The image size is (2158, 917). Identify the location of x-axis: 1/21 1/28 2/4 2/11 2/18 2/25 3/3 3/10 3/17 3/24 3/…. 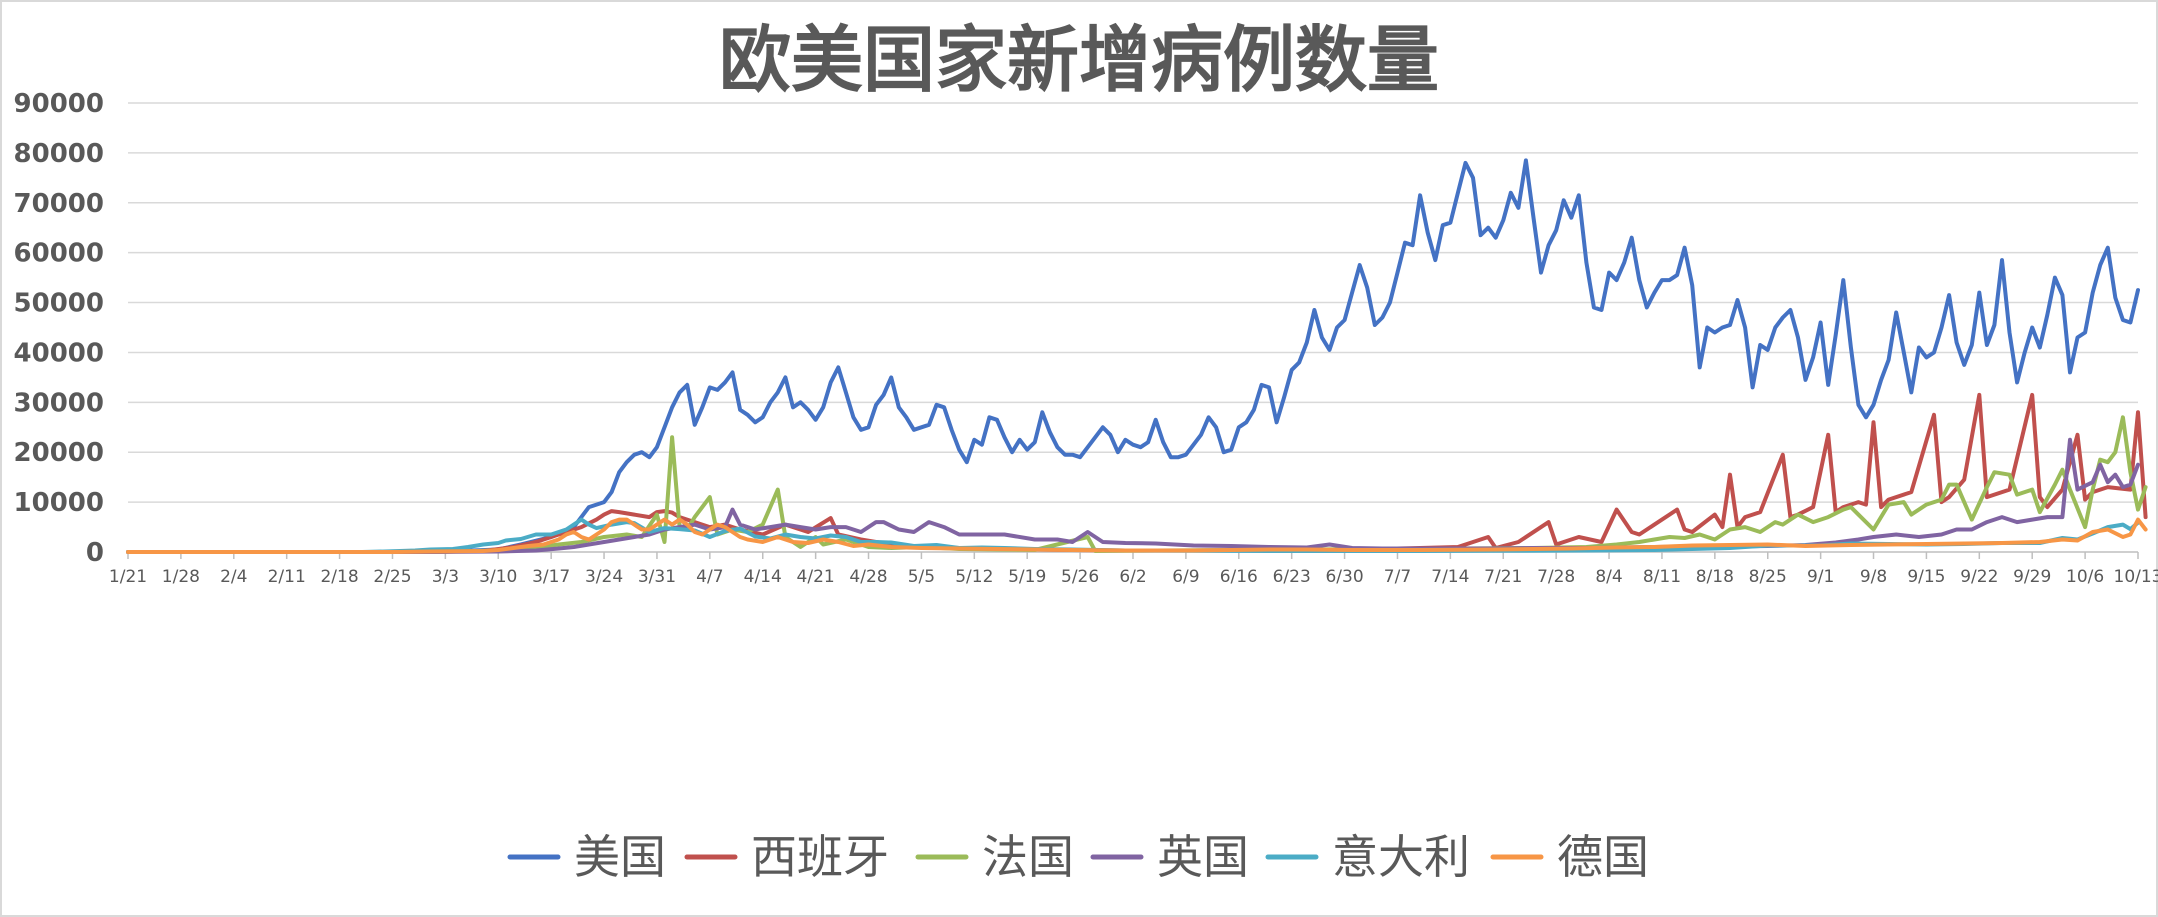
(1133, 569).